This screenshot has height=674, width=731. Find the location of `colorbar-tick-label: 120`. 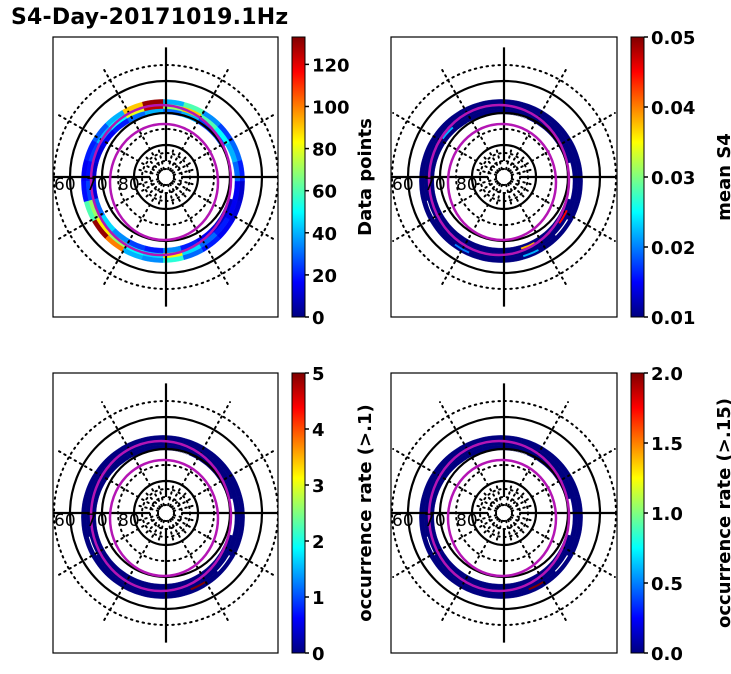

colorbar-tick-label: 120 is located at coordinates (331, 65).